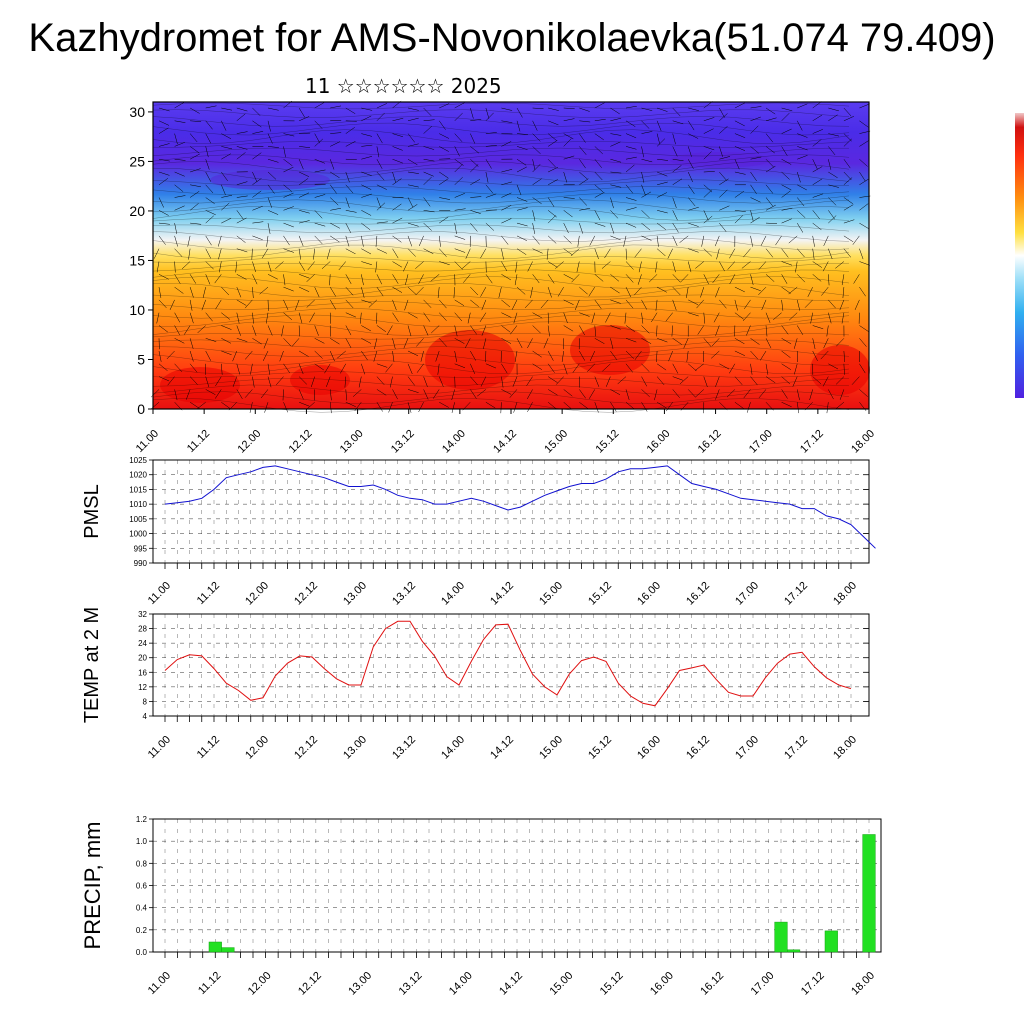 The height and width of the screenshot is (1024, 1024). What do you see at coordinates (141, 409) in the screenshot?
I see `y-tick-label: 0` at bounding box center [141, 409].